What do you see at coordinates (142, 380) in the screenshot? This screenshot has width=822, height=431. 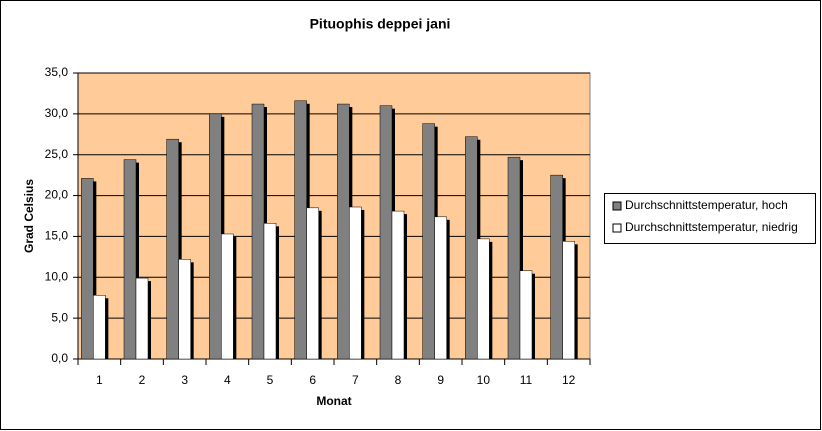 I see `x-tick-label: 2` at bounding box center [142, 380].